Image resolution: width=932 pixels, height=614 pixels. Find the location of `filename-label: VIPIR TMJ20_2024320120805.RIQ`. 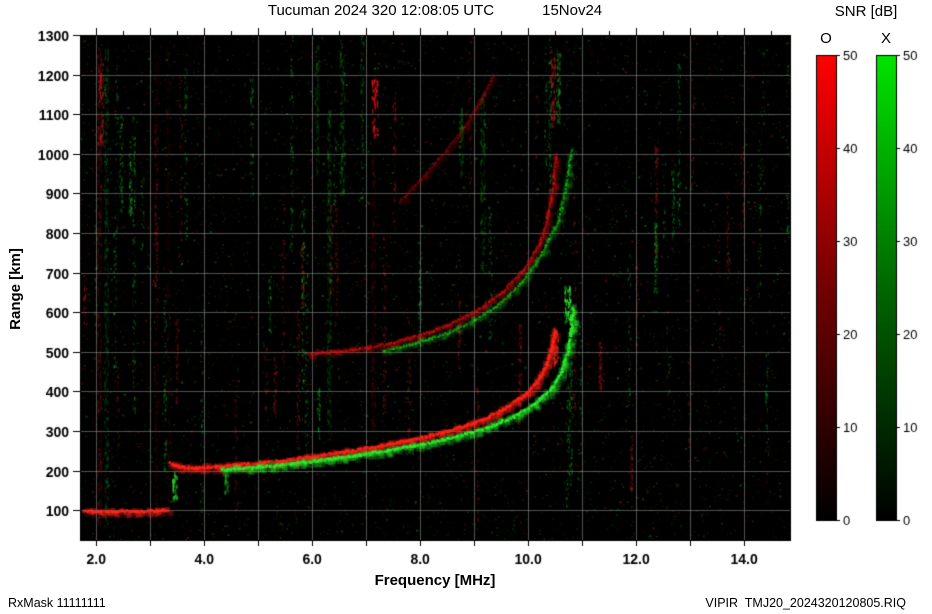

filename-label: VIPIR TMJ20_2024320120805.RIQ is located at coordinates (805, 603).